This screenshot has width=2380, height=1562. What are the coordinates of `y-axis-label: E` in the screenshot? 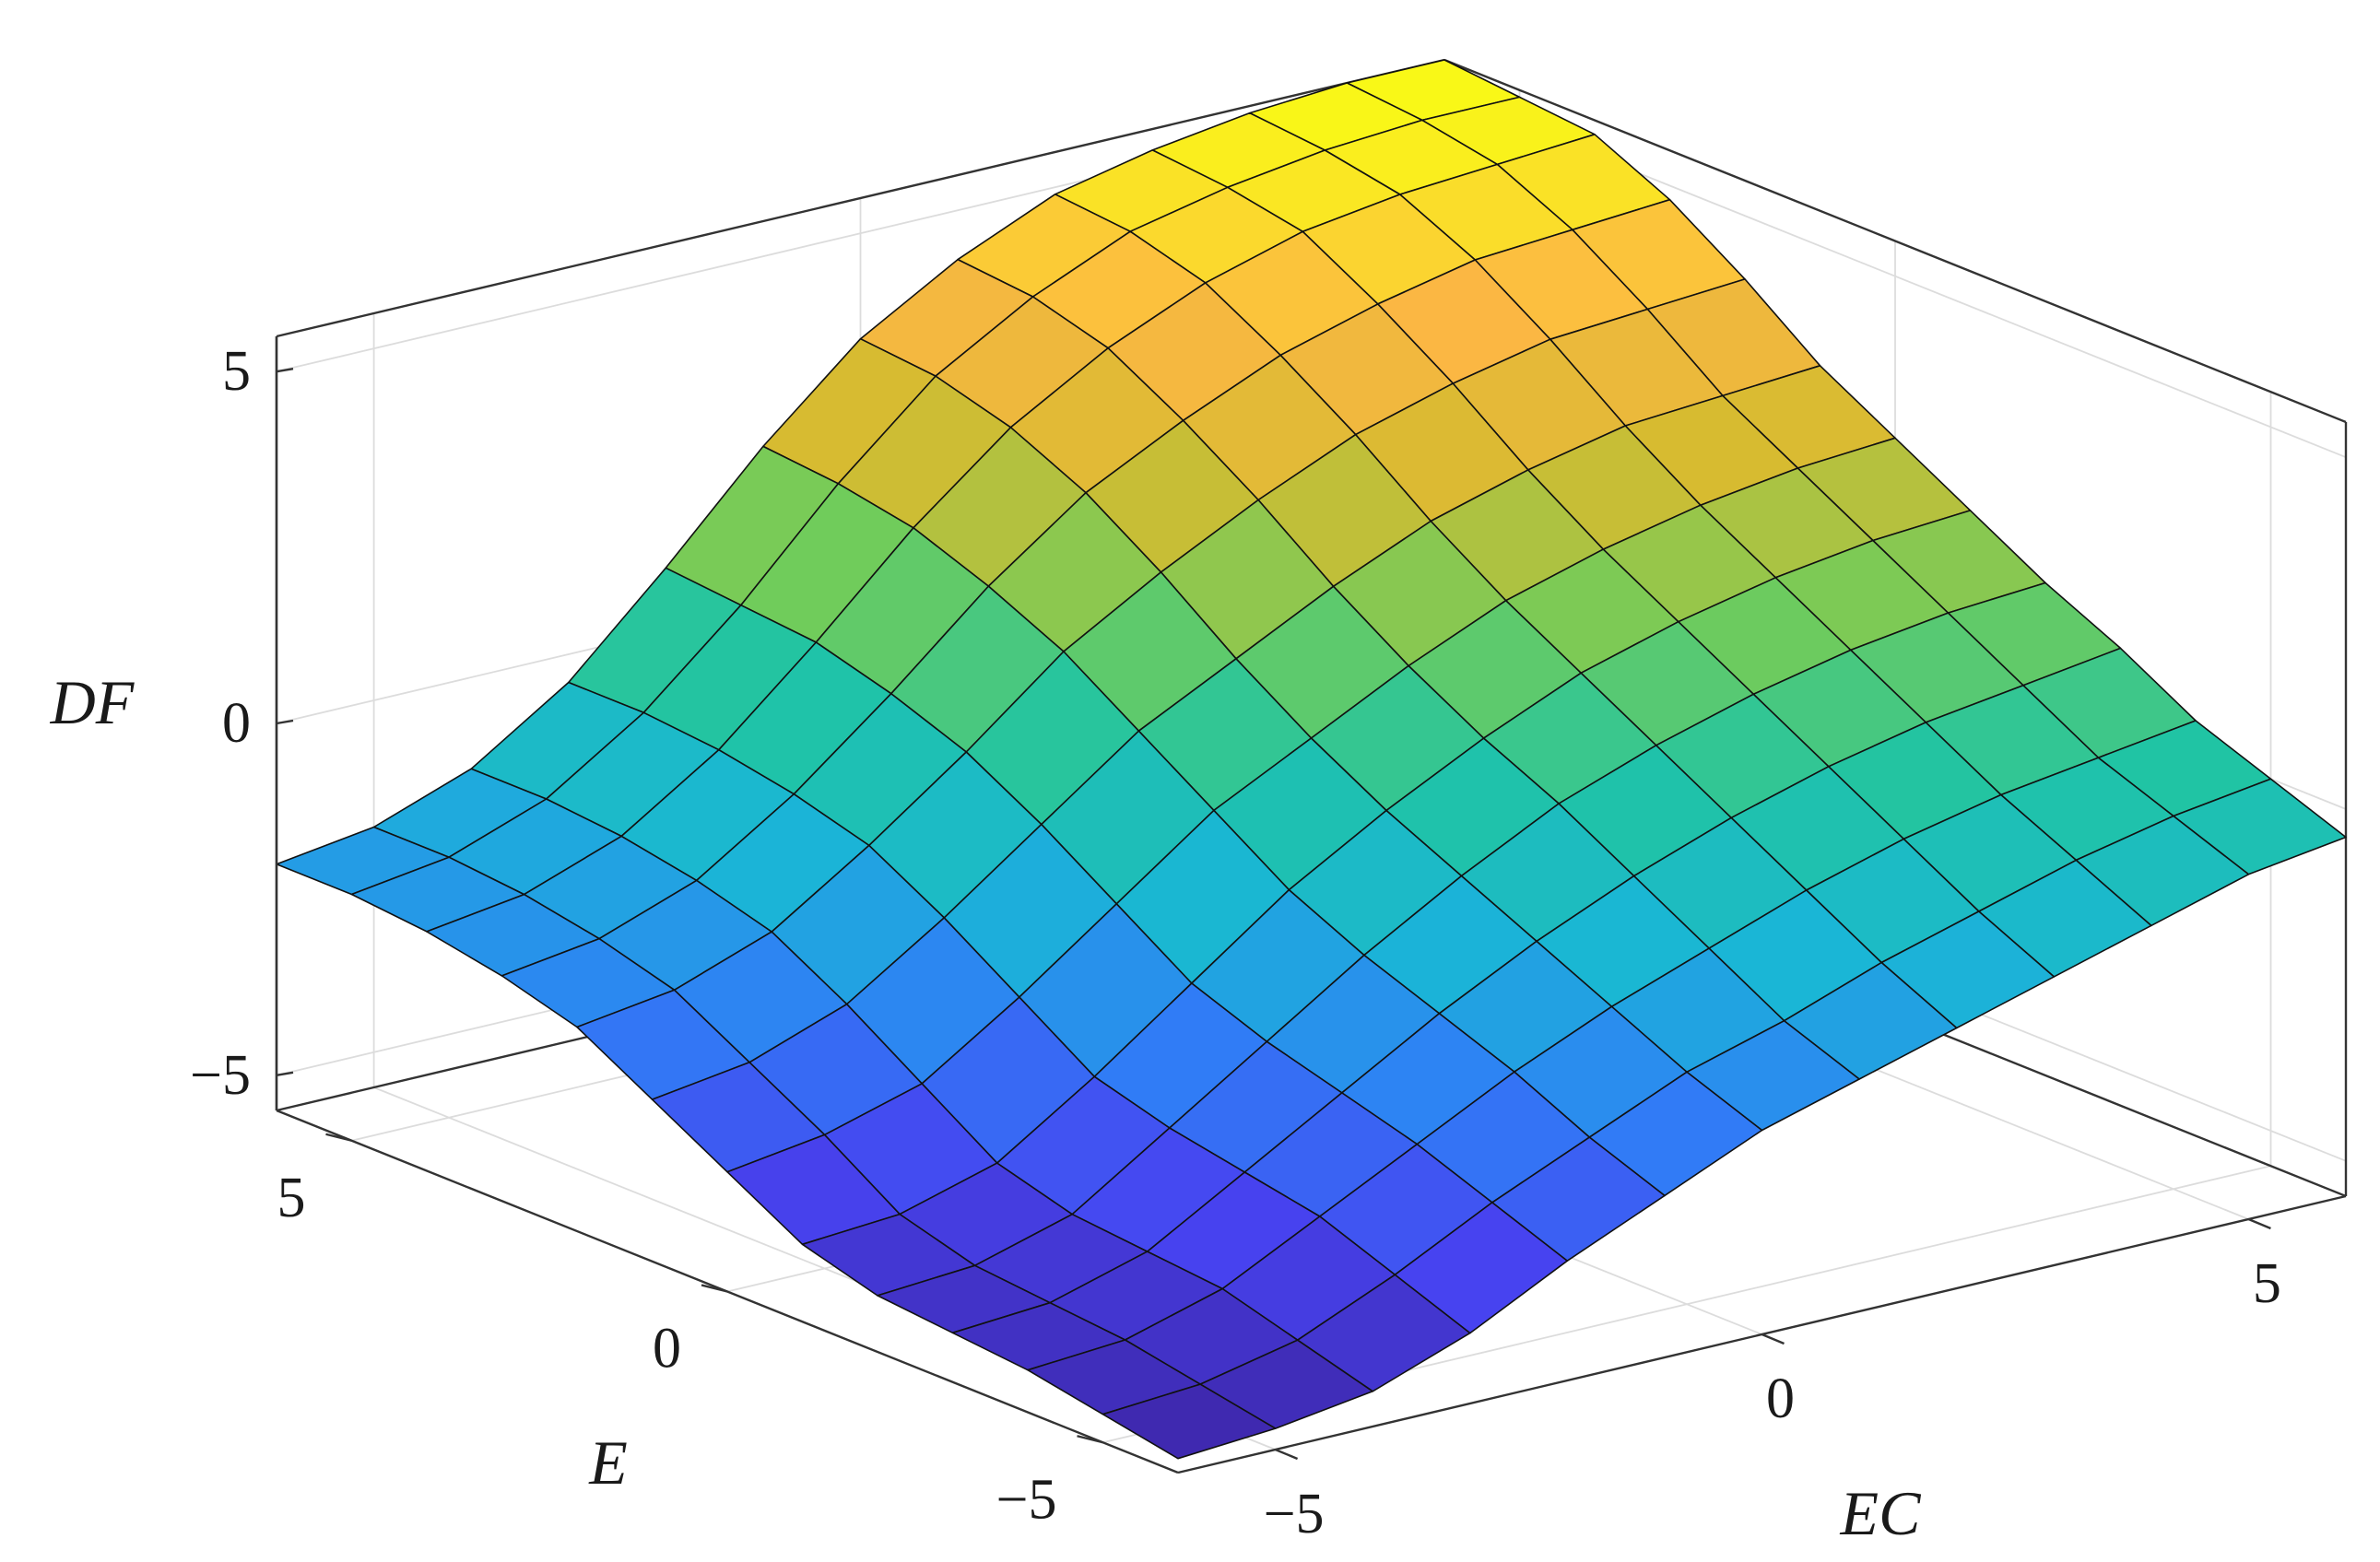 It's located at (608, 1462).